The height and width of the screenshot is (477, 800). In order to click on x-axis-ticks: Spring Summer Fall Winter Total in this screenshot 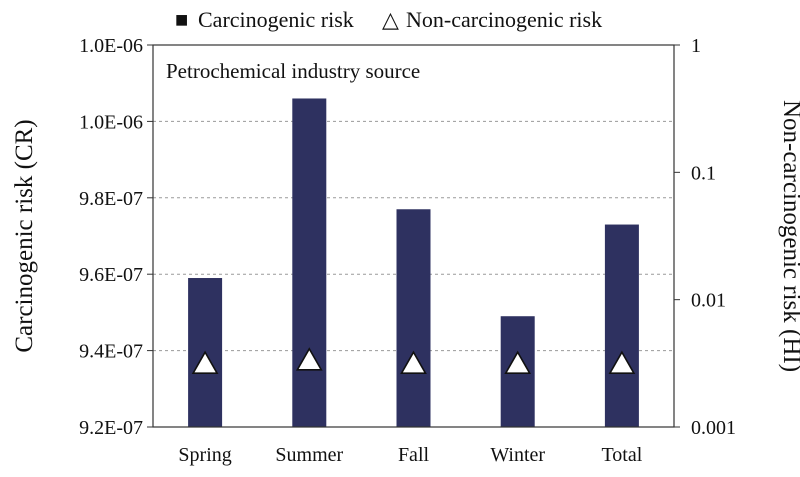, I will do `click(410, 455)`.